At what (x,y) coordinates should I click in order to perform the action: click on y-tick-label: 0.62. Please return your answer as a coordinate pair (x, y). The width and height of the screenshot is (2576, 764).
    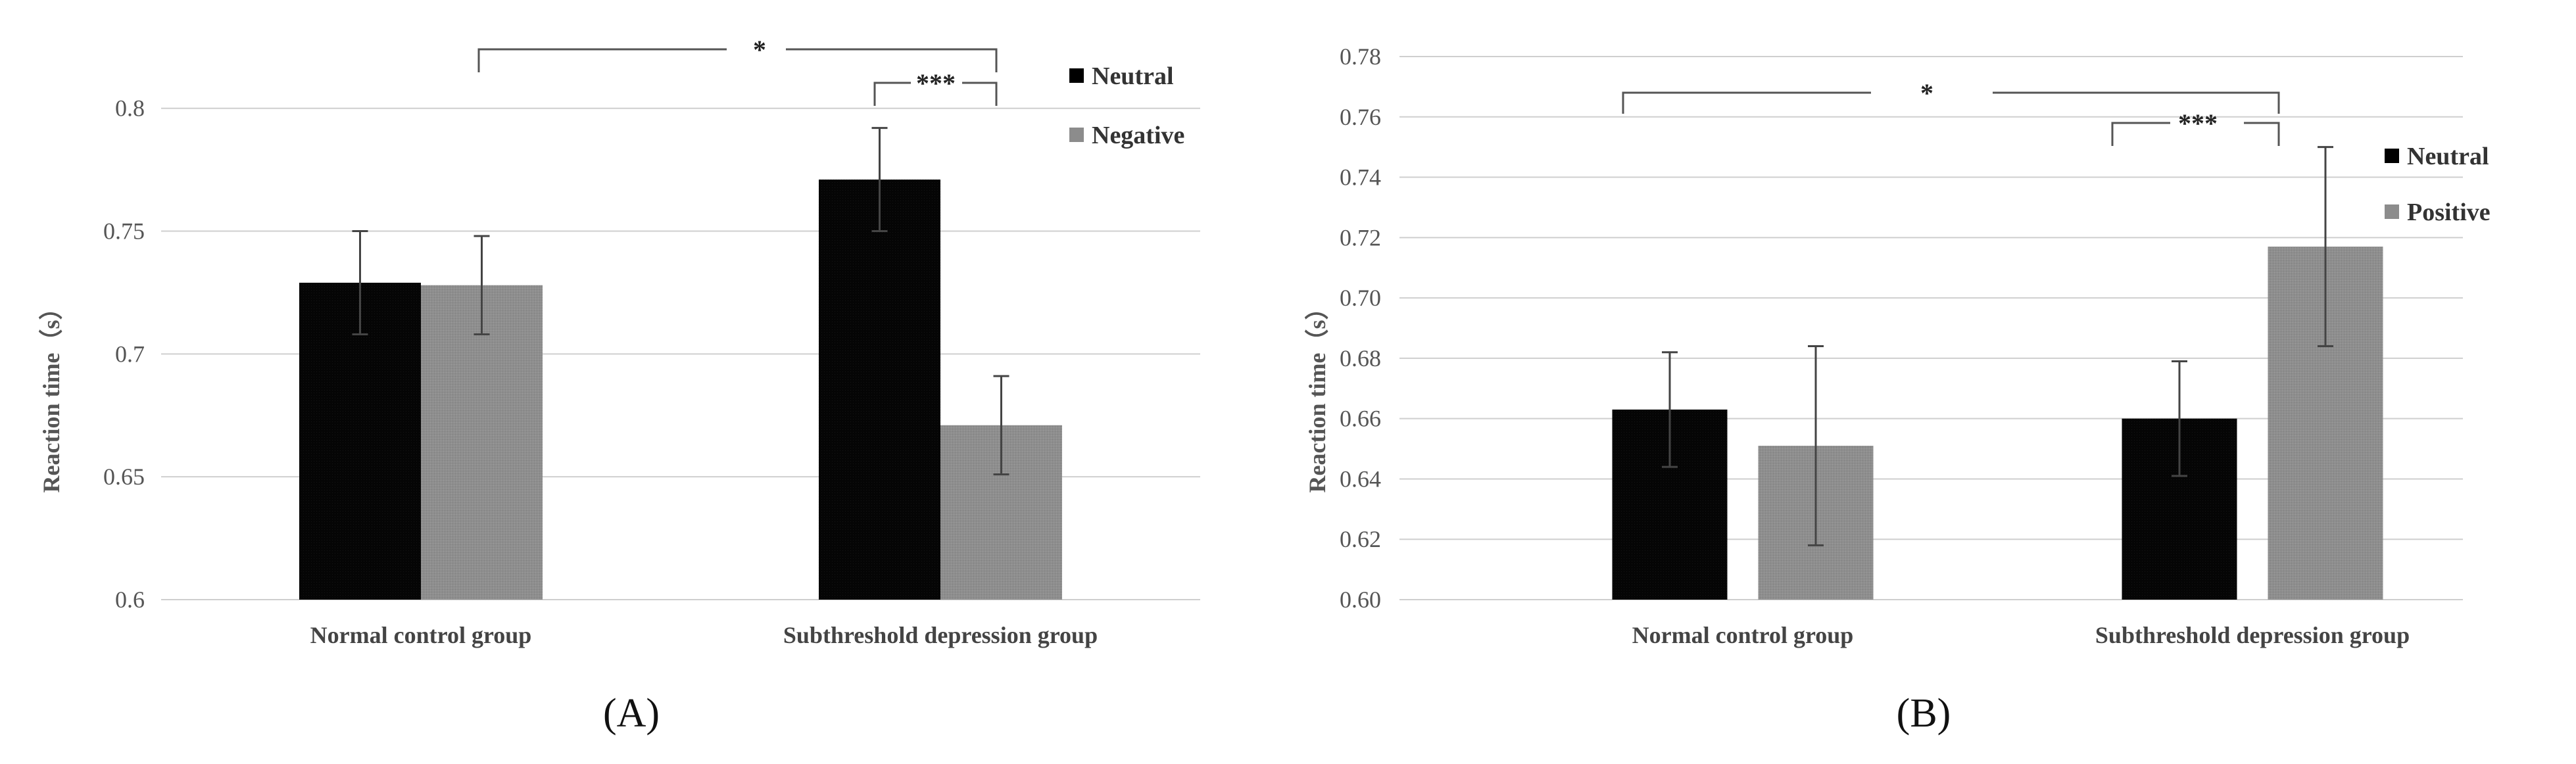
    Looking at the image, I should click on (1361, 539).